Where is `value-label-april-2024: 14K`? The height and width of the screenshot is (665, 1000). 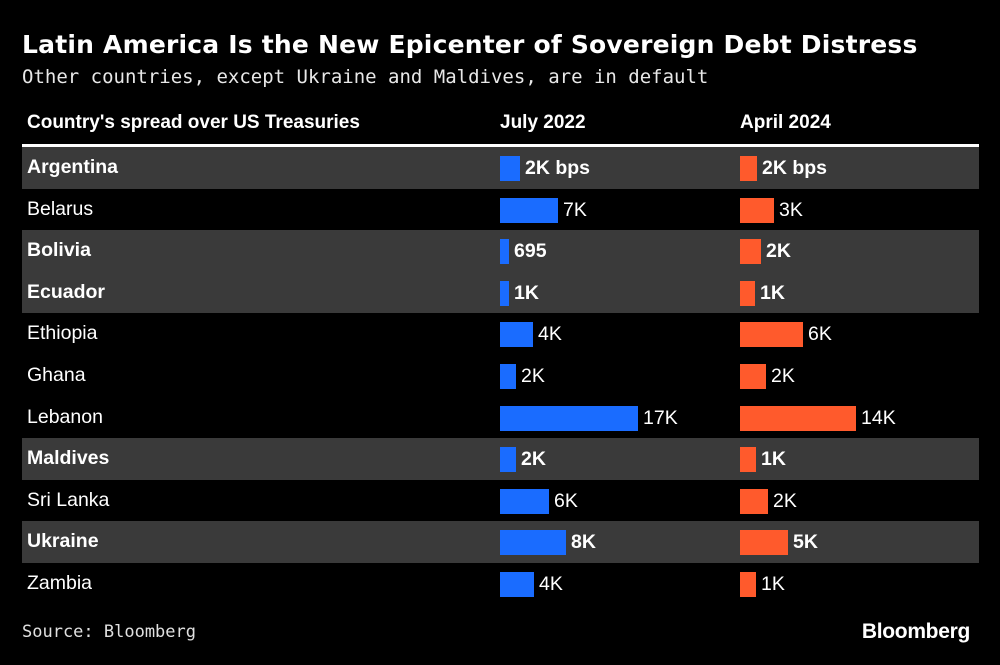
value-label-april-2024: 14K is located at coordinates (878, 417).